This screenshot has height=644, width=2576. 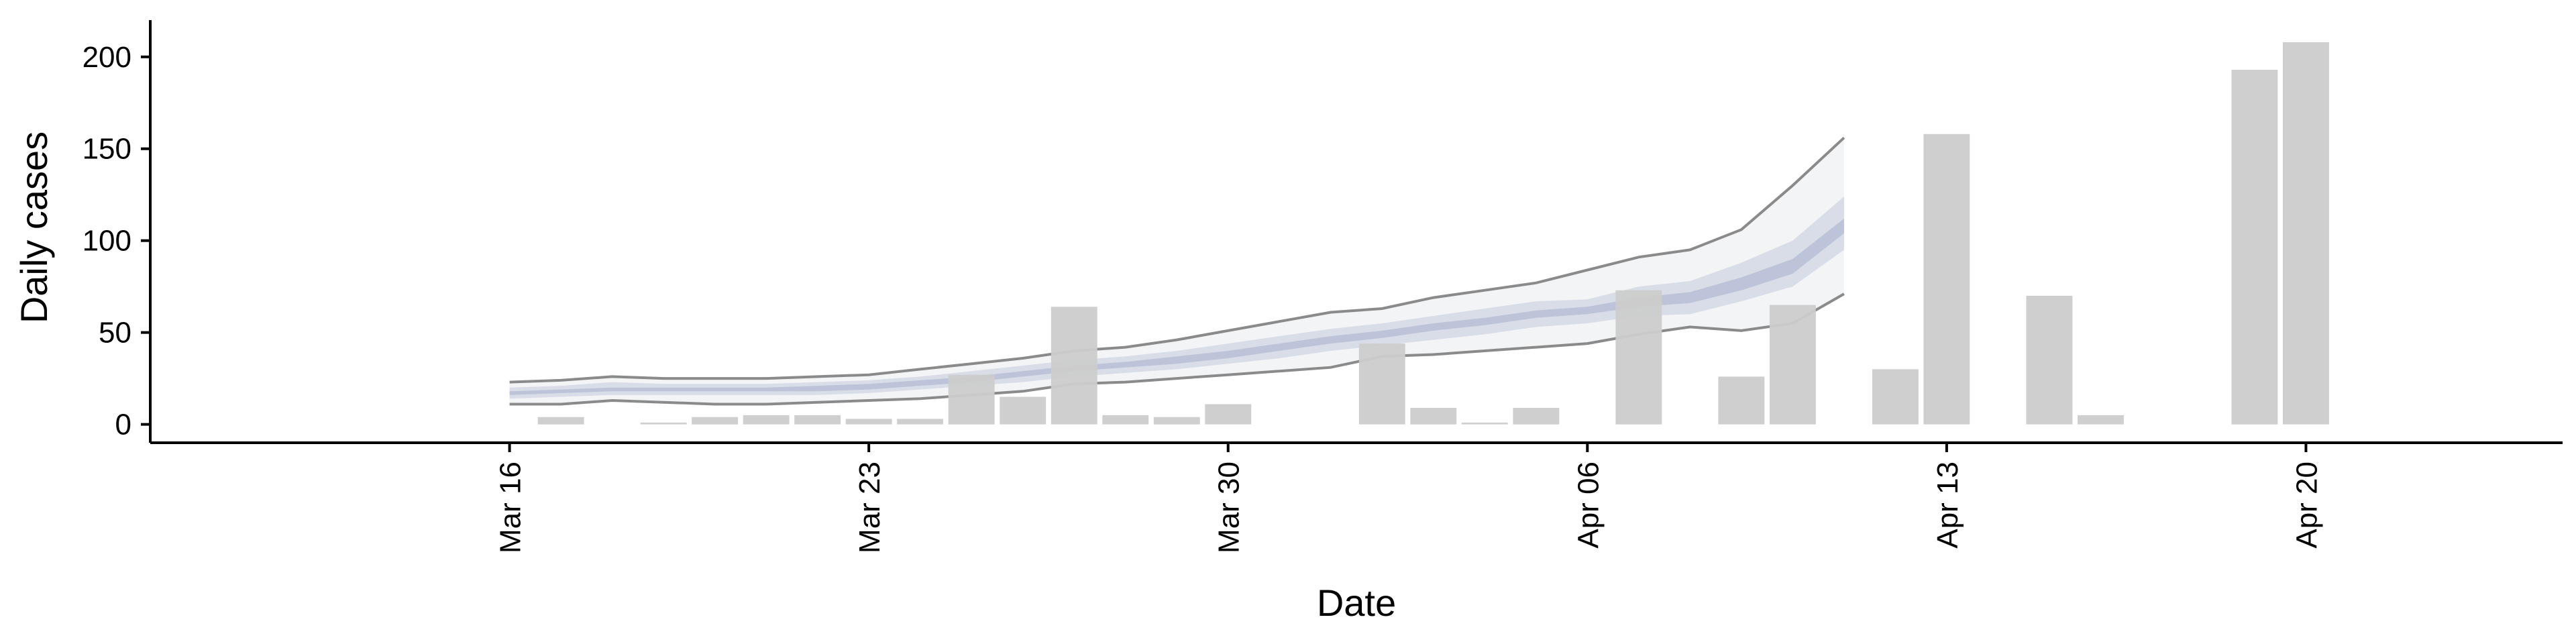 I want to click on x-tick-label: Apr 20, so click(x=2306, y=505).